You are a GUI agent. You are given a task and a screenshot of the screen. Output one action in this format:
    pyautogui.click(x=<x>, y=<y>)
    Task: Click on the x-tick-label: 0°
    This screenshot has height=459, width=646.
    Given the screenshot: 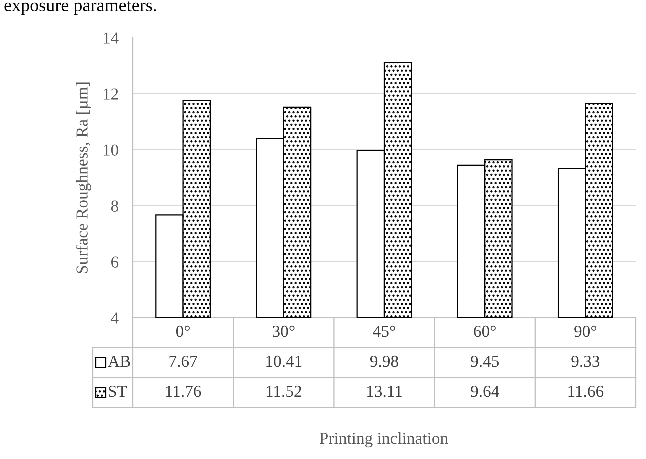 What is the action you would take?
    pyautogui.click(x=183, y=332)
    